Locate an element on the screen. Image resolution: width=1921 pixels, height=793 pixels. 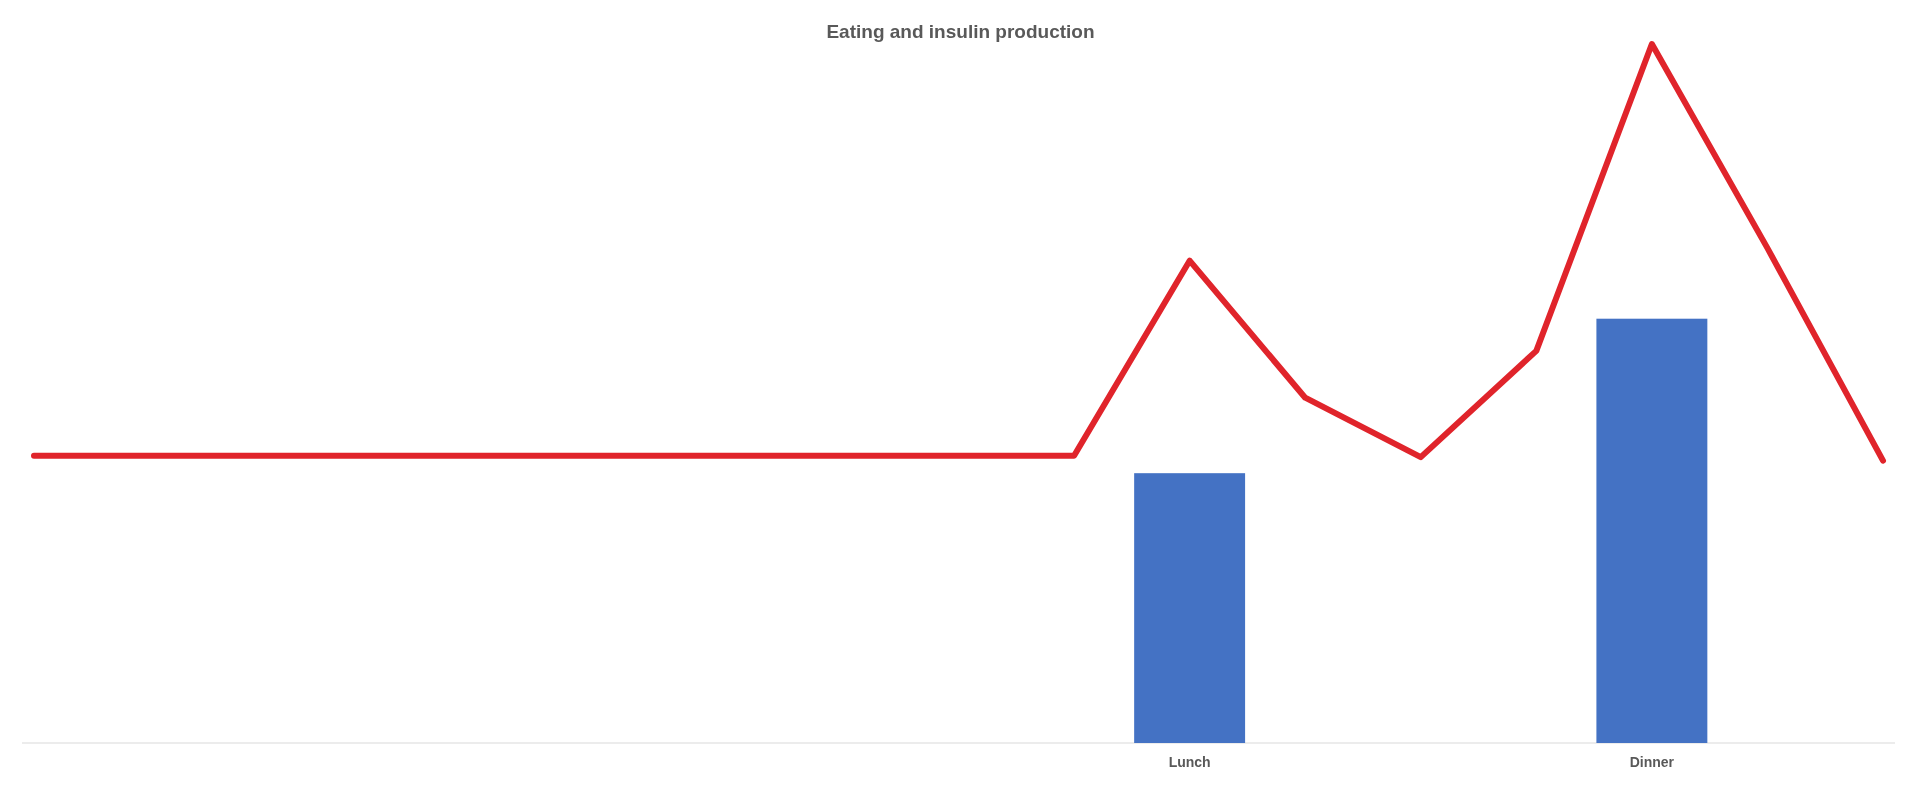
x-tick-label: Lunch is located at coordinates (1189, 762).